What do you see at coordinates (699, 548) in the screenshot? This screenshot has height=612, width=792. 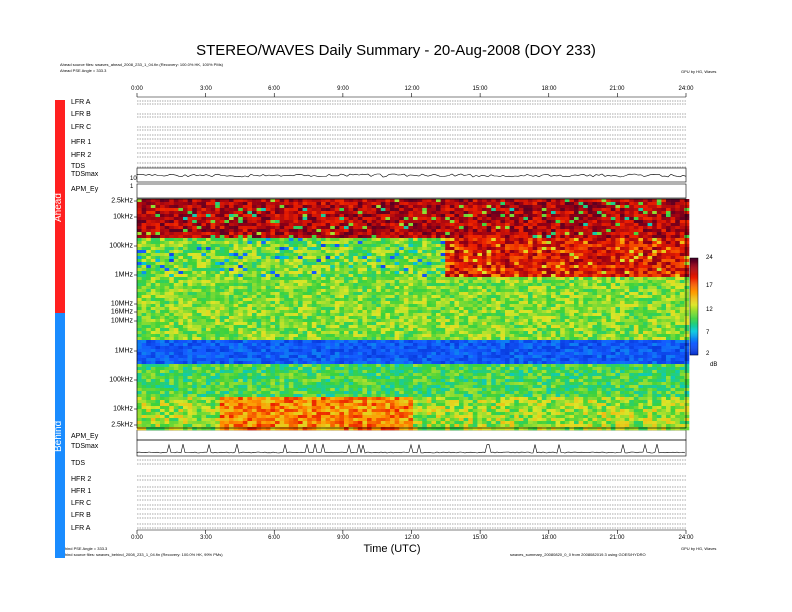 I see `credit-bottom: GPU by HG, Waves` at bounding box center [699, 548].